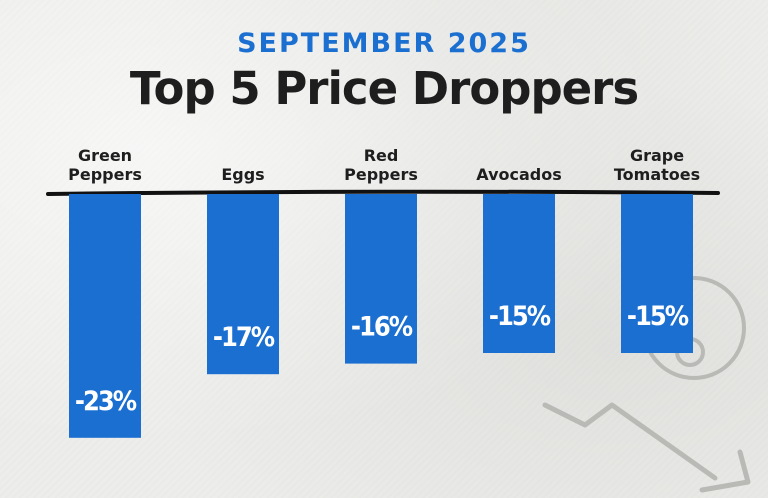  What do you see at coordinates (381, 165) in the screenshot?
I see `category-label: Red Peppers` at bounding box center [381, 165].